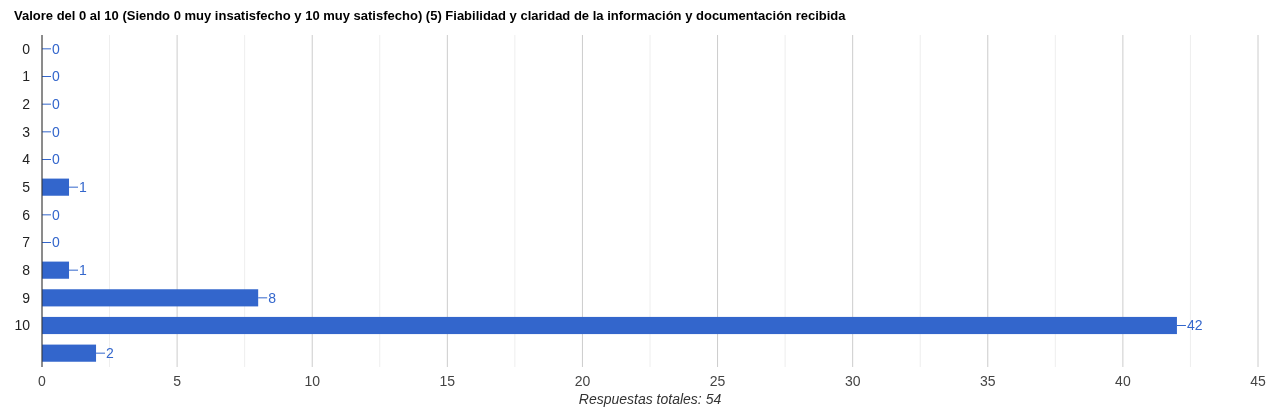  I want to click on x-tick-label: 0, so click(42, 381).